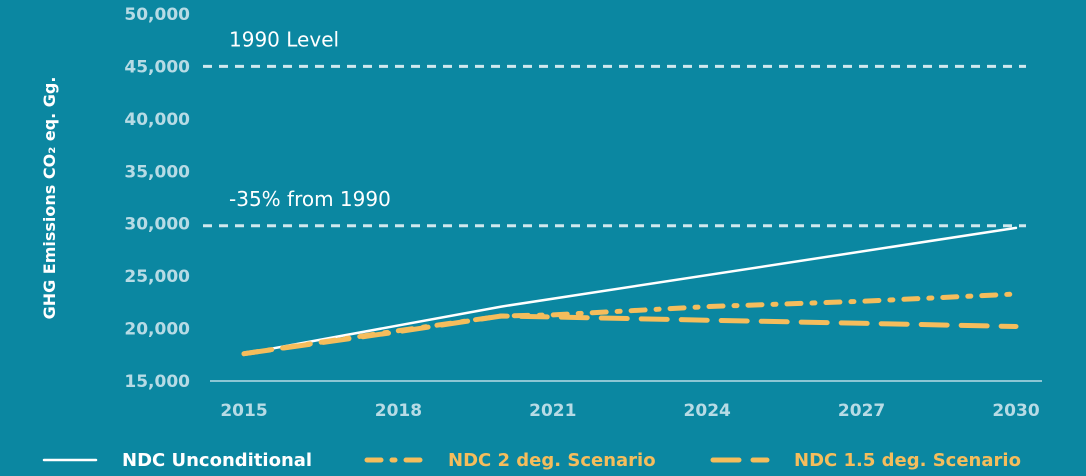  I want to click on x-tick-label: 2024, so click(707, 411).